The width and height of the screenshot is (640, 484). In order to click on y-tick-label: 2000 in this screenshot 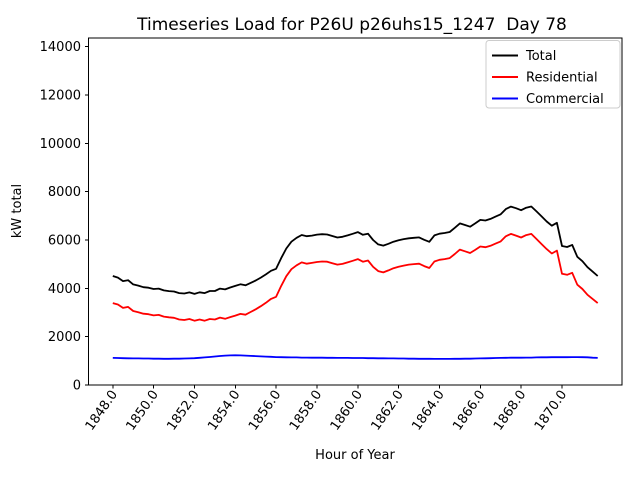, I will do `click(64, 337)`.